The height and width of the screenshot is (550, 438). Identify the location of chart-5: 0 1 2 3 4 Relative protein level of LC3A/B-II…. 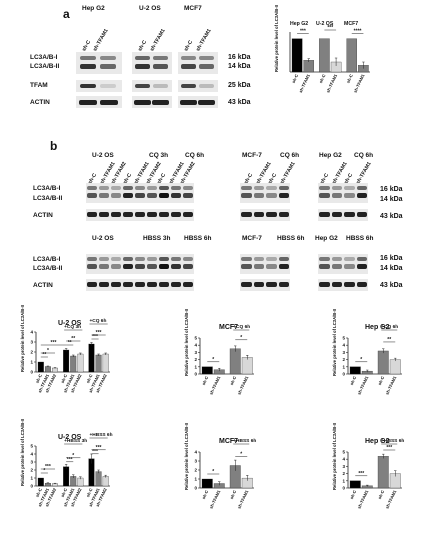
(220, 466).